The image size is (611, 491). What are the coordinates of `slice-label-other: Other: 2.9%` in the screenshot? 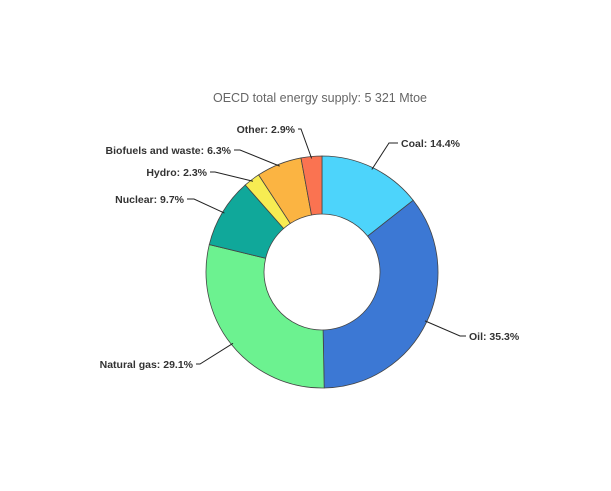 It's located at (266, 130).